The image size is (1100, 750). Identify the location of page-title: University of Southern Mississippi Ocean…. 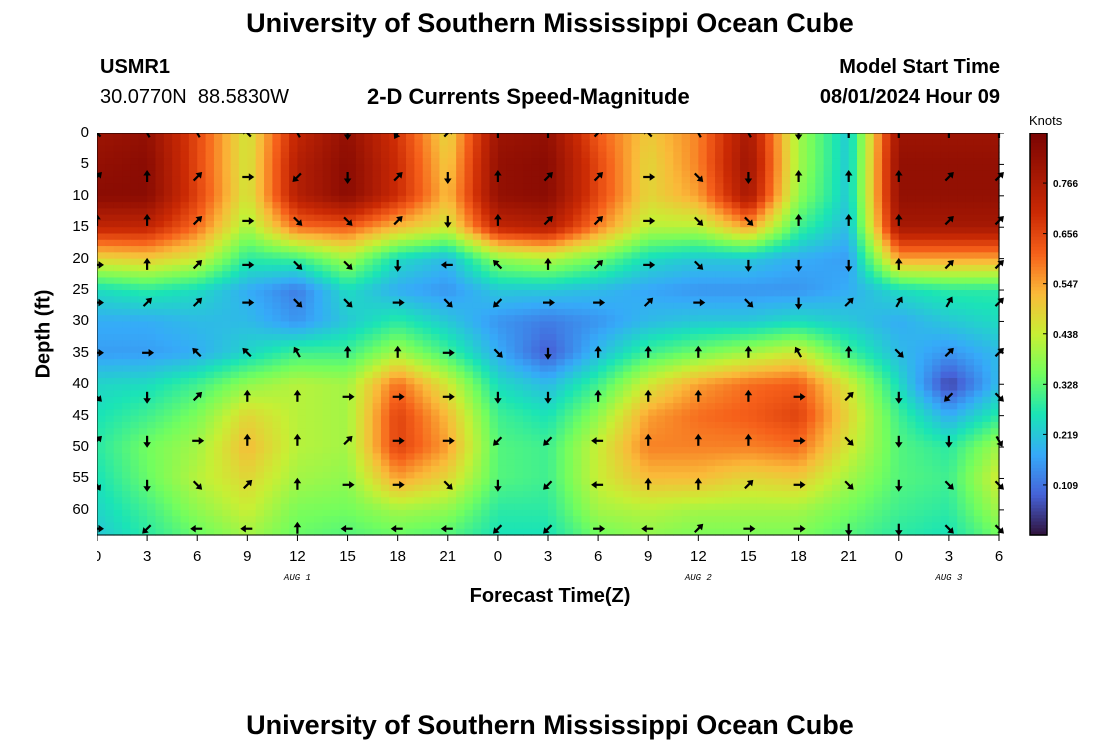
(550, 23).